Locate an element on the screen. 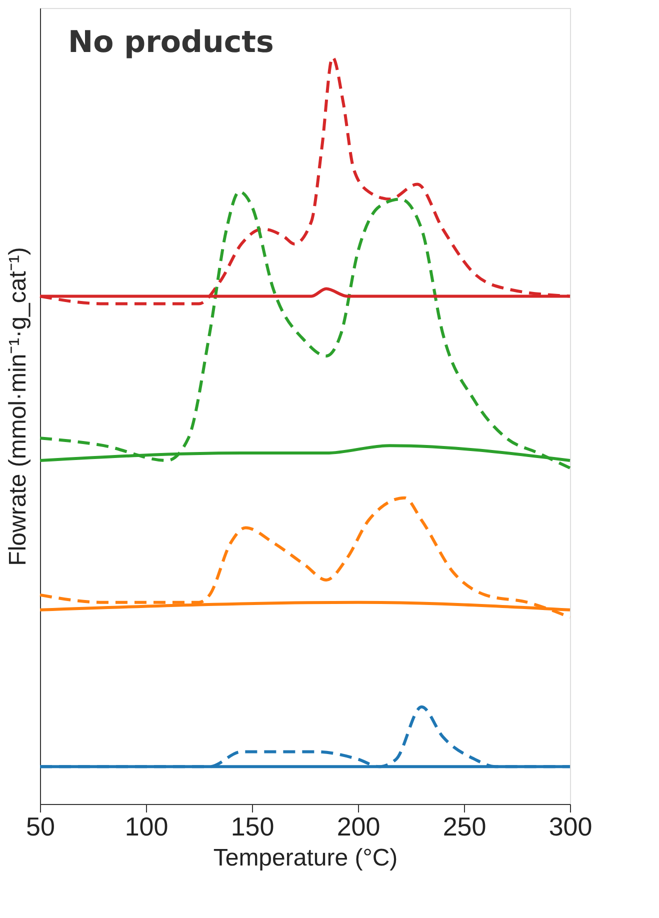 This screenshot has width=659, height=918. x-axis-title: Temperature (°C) is located at coordinates (305, 858).